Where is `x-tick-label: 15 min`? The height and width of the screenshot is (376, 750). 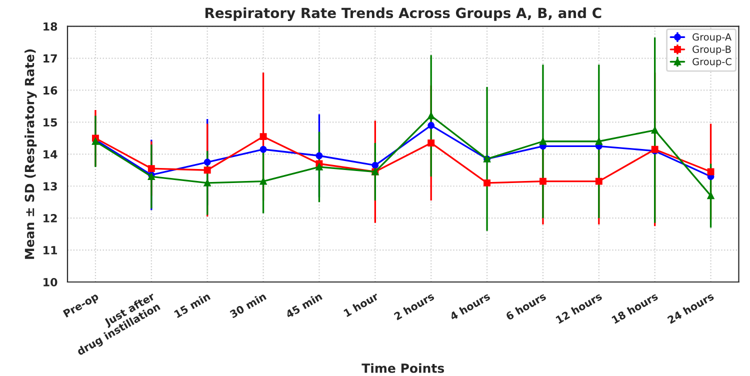 x-tick-label: 15 min is located at coordinates (192, 305).